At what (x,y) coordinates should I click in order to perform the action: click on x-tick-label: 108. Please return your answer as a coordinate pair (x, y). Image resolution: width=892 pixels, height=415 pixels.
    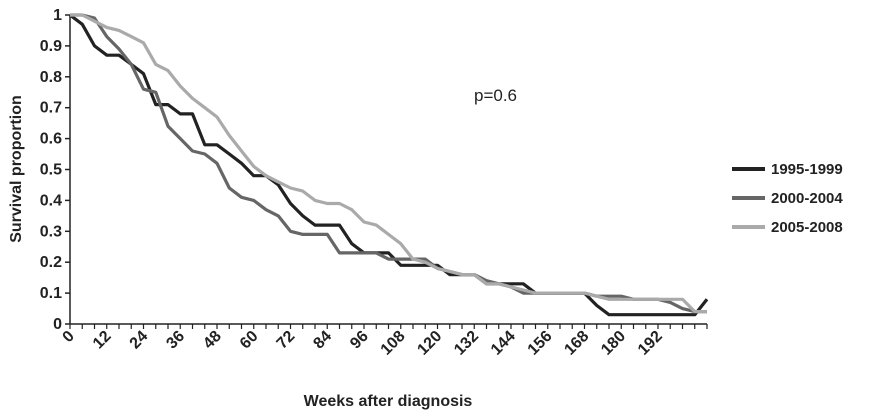
    Looking at the image, I should click on (393, 343).